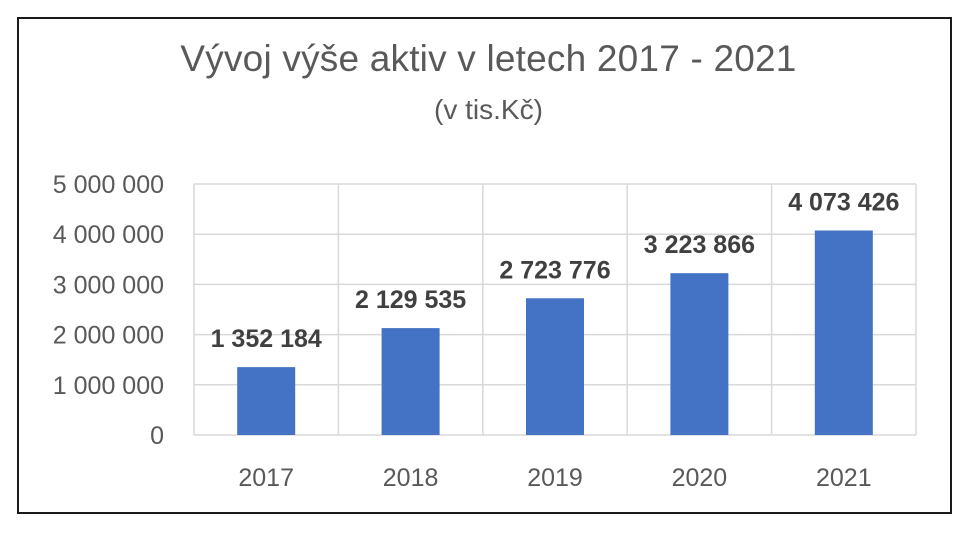 The height and width of the screenshot is (541, 977). Describe the element at coordinates (699, 245) in the screenshot. I see `data-label-2020: 3 223 866` at that location.